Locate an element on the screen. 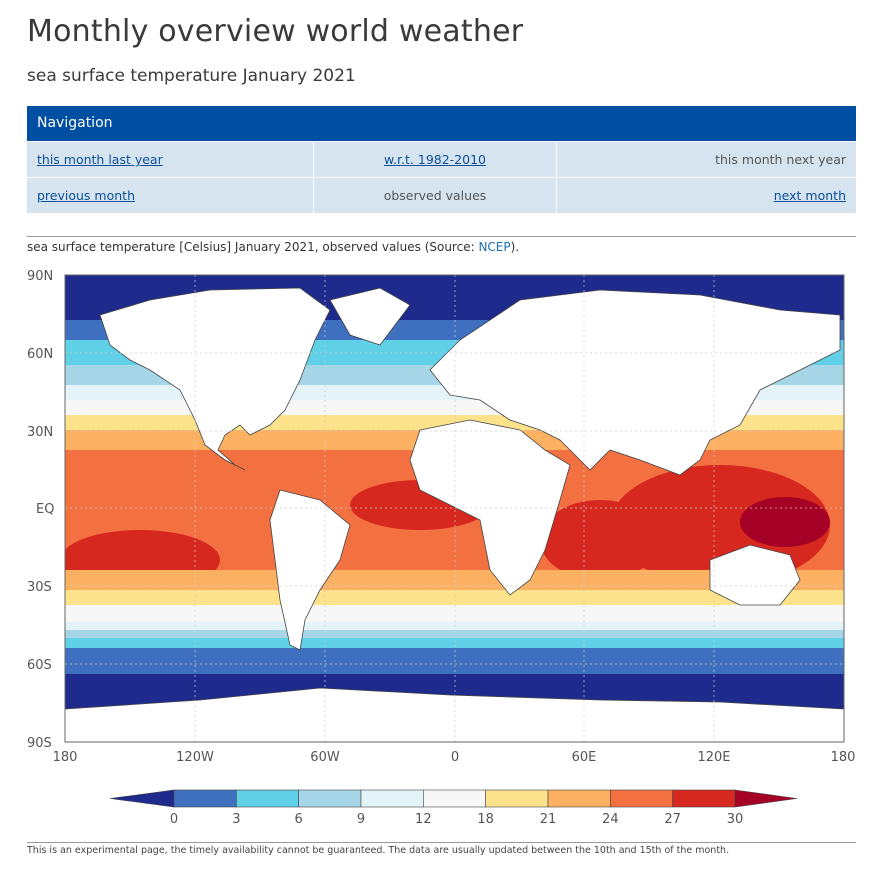 The width and height of the screenshot is (876, 870). x-tick-label: 60E is located at coordinates (584, 757).